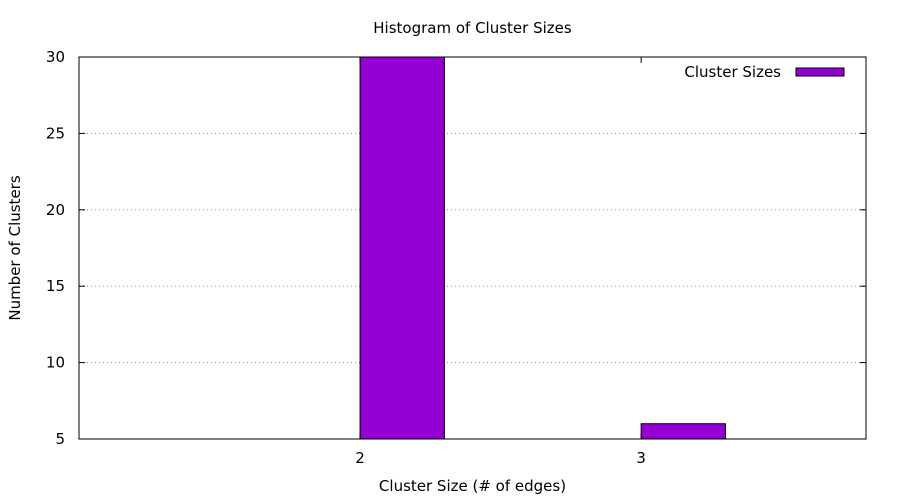 The height and width of the screenshot is (500, 900). I want to click on y-tick-label: 5, so click(60, 439).